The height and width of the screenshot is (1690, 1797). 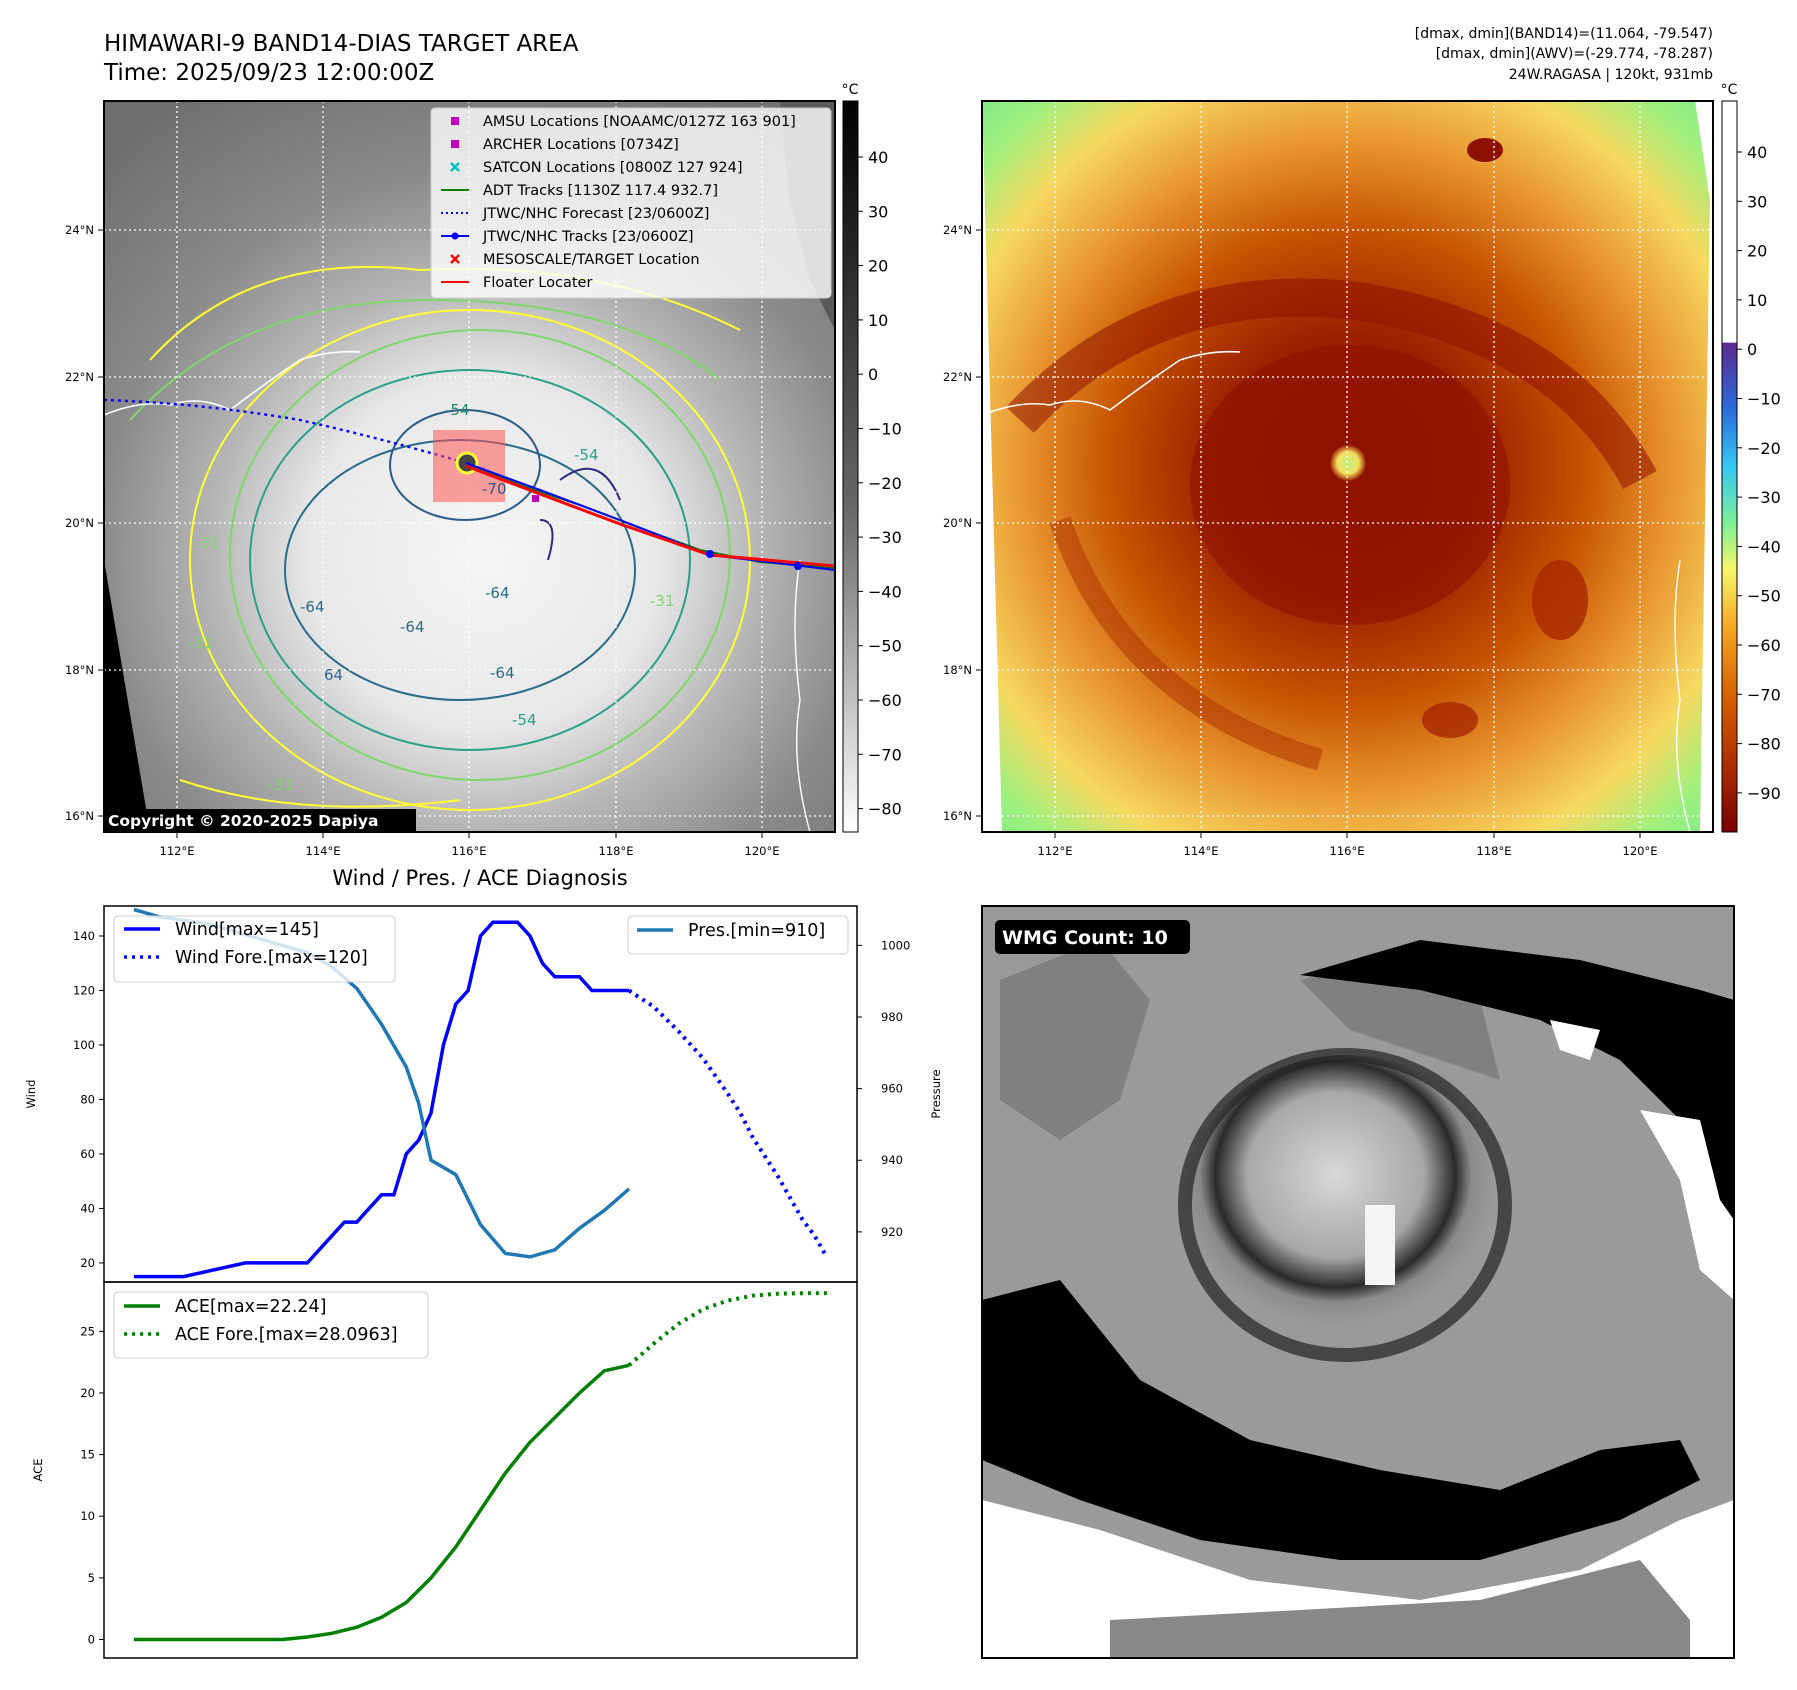 What do you see at coordinates (31, 1094) in the screenshot?
I see `wind-axis-label: Wind` at bounding box center [31, 1094].